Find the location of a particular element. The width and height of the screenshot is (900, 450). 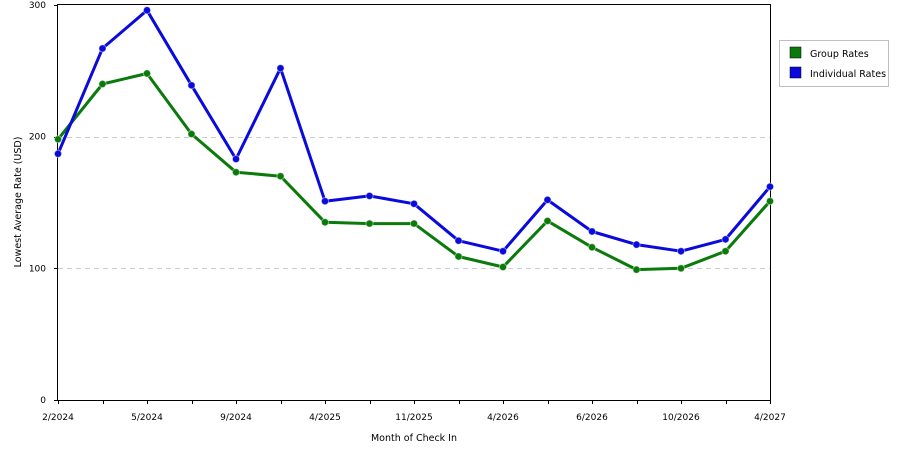

y-tick-label: 300 is located at coordinates (37, 6).